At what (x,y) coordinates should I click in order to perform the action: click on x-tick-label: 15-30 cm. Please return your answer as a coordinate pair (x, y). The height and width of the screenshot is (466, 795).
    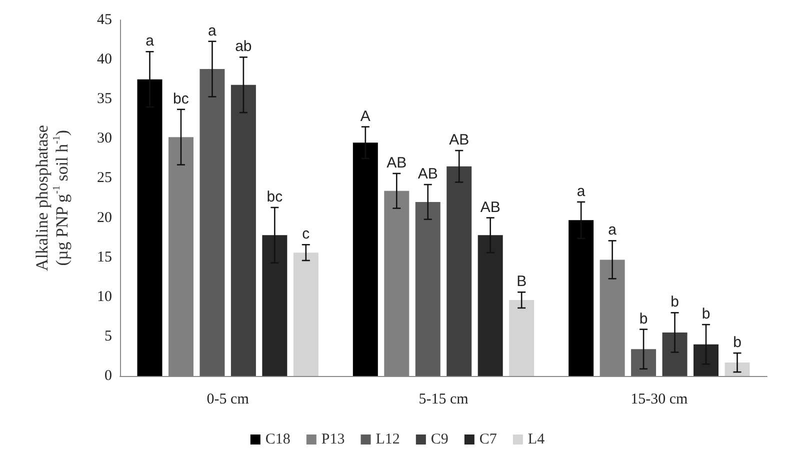
    Looking at the image, I should click on (659, 400).